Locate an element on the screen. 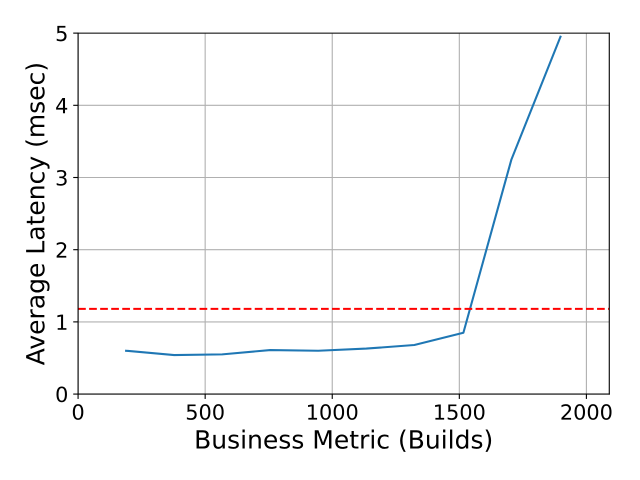  x-tick-label: 0 is located at coordinates (78, 412).